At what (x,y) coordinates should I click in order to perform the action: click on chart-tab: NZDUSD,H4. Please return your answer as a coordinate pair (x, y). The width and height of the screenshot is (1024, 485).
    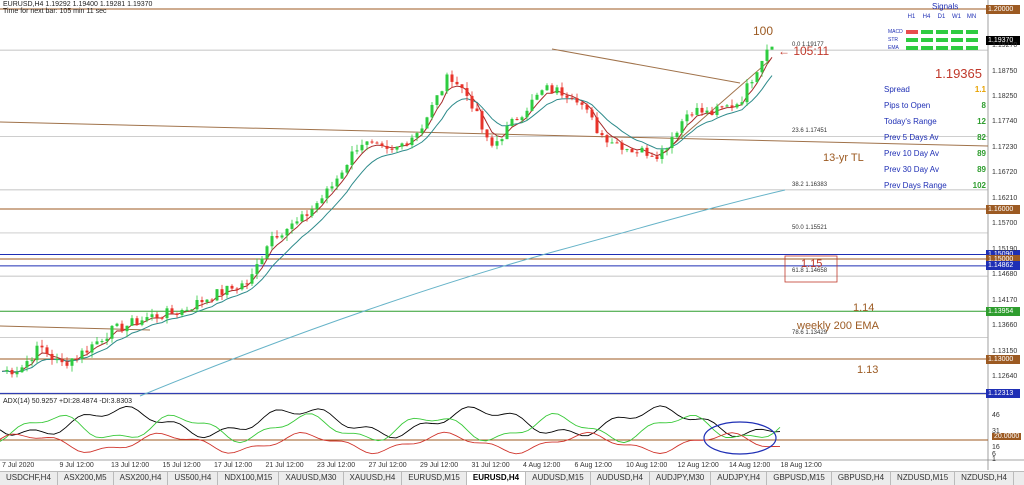
    Looking at the image, I should click on (984, 478).